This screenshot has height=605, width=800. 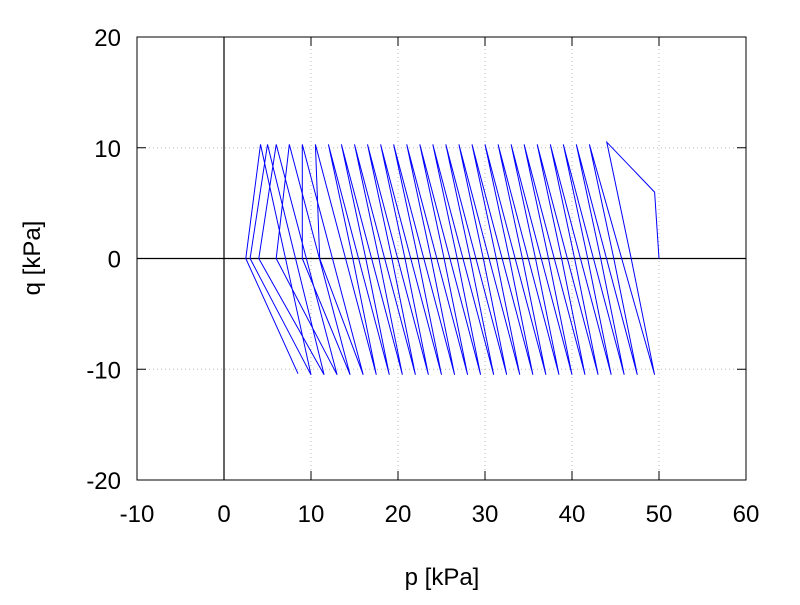 I want to click on x-tick-label: 20, so click(x=398, y=514).